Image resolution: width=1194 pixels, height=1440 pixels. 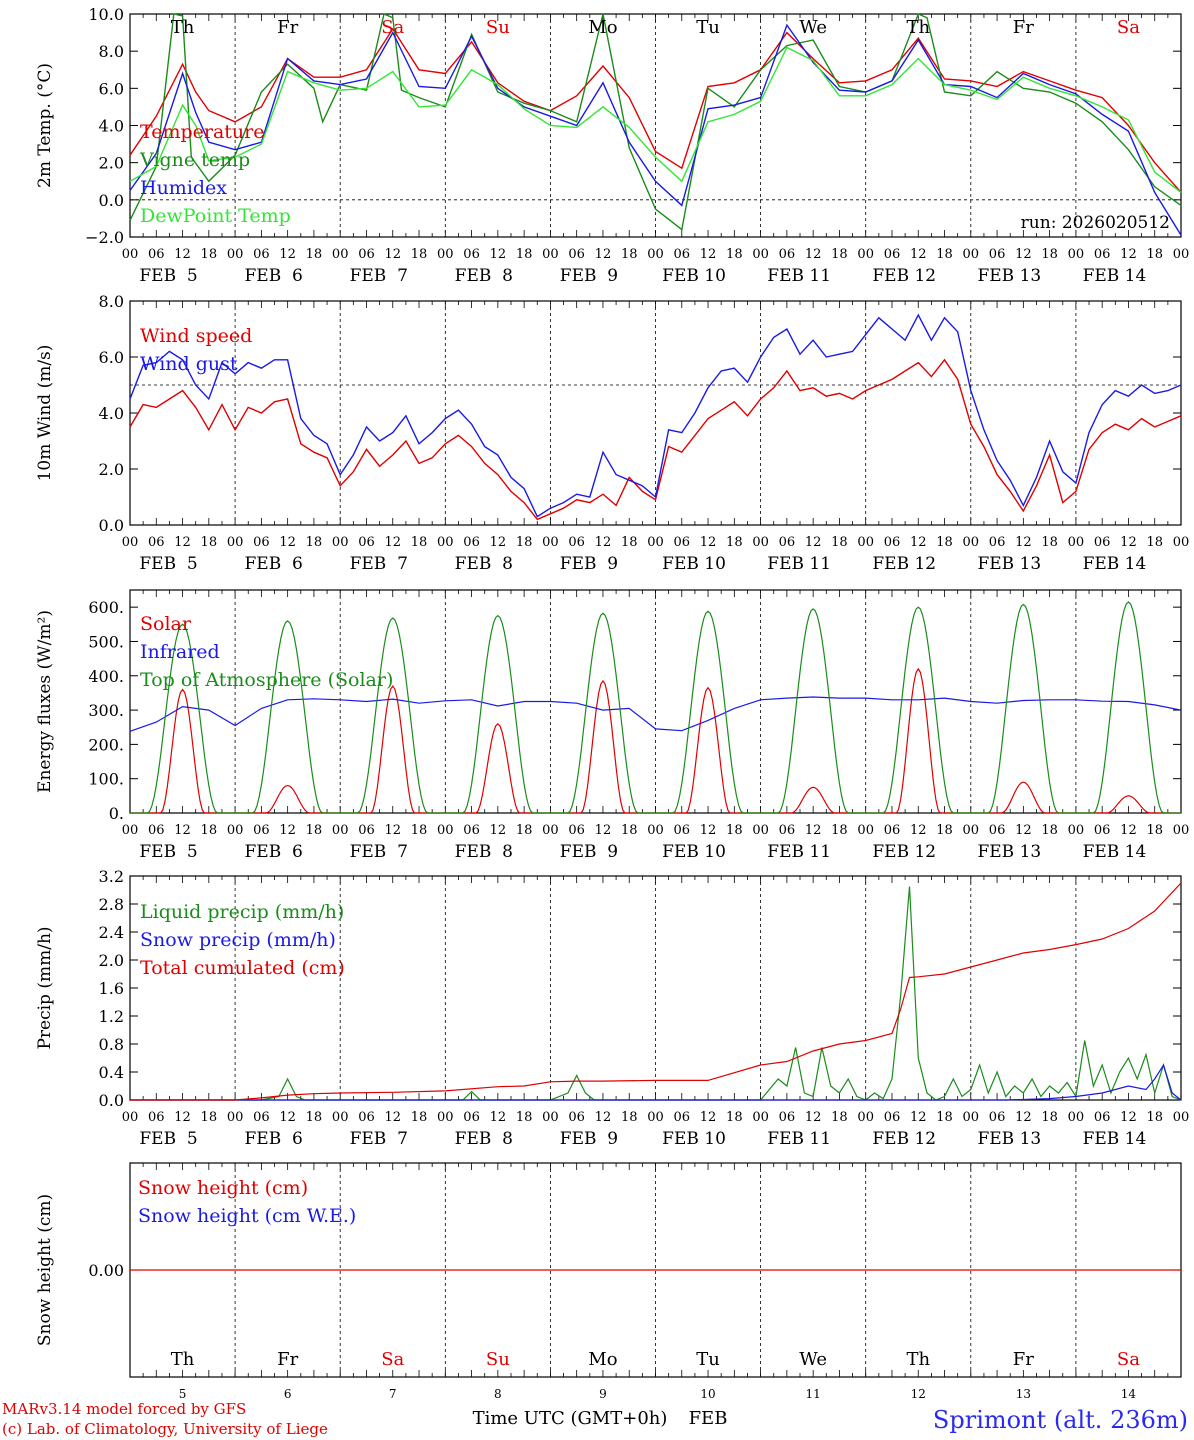 What do you see at coordinates (1095, 223) in the screenshot?
I see `run-label: run: 2026020512` at bounding box center [1095, 223].